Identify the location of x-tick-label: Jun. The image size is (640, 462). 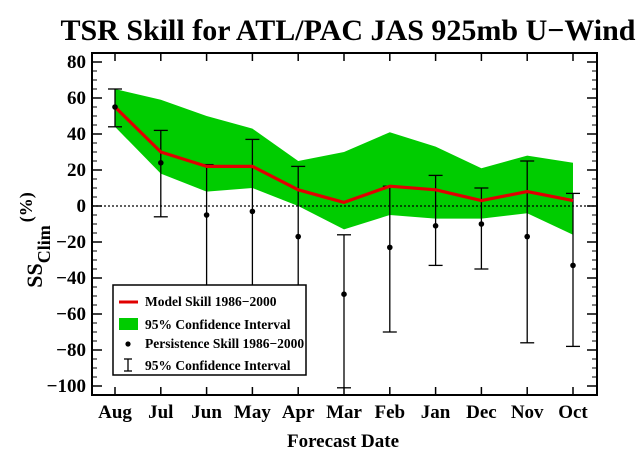
(206, 412).